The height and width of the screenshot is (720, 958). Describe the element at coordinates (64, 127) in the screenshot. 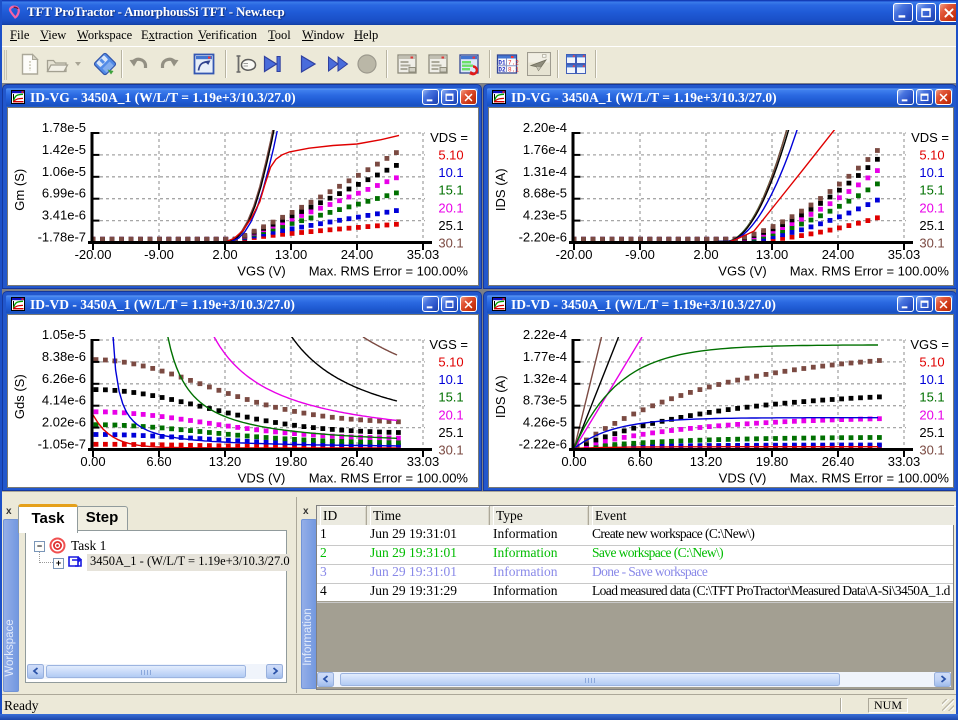

I see `svg-text: 1.78e-5` at that location.